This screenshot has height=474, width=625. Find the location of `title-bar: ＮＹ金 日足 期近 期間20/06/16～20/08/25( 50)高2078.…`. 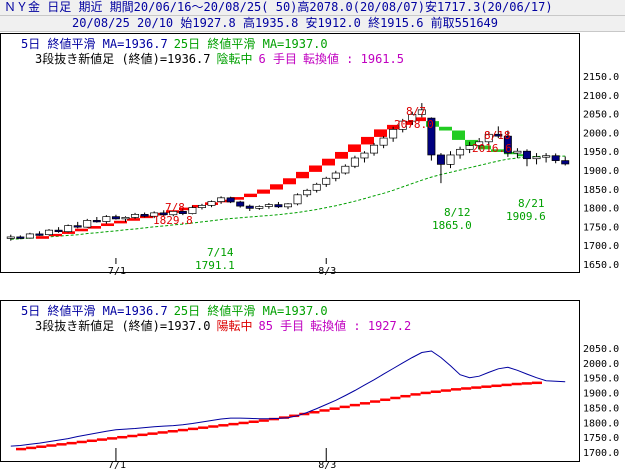

title-bar: ＮＹ金 日足 期近 期間20/06/16～20/08/25( 50)高2078.… is located at coordinates (312, 8).